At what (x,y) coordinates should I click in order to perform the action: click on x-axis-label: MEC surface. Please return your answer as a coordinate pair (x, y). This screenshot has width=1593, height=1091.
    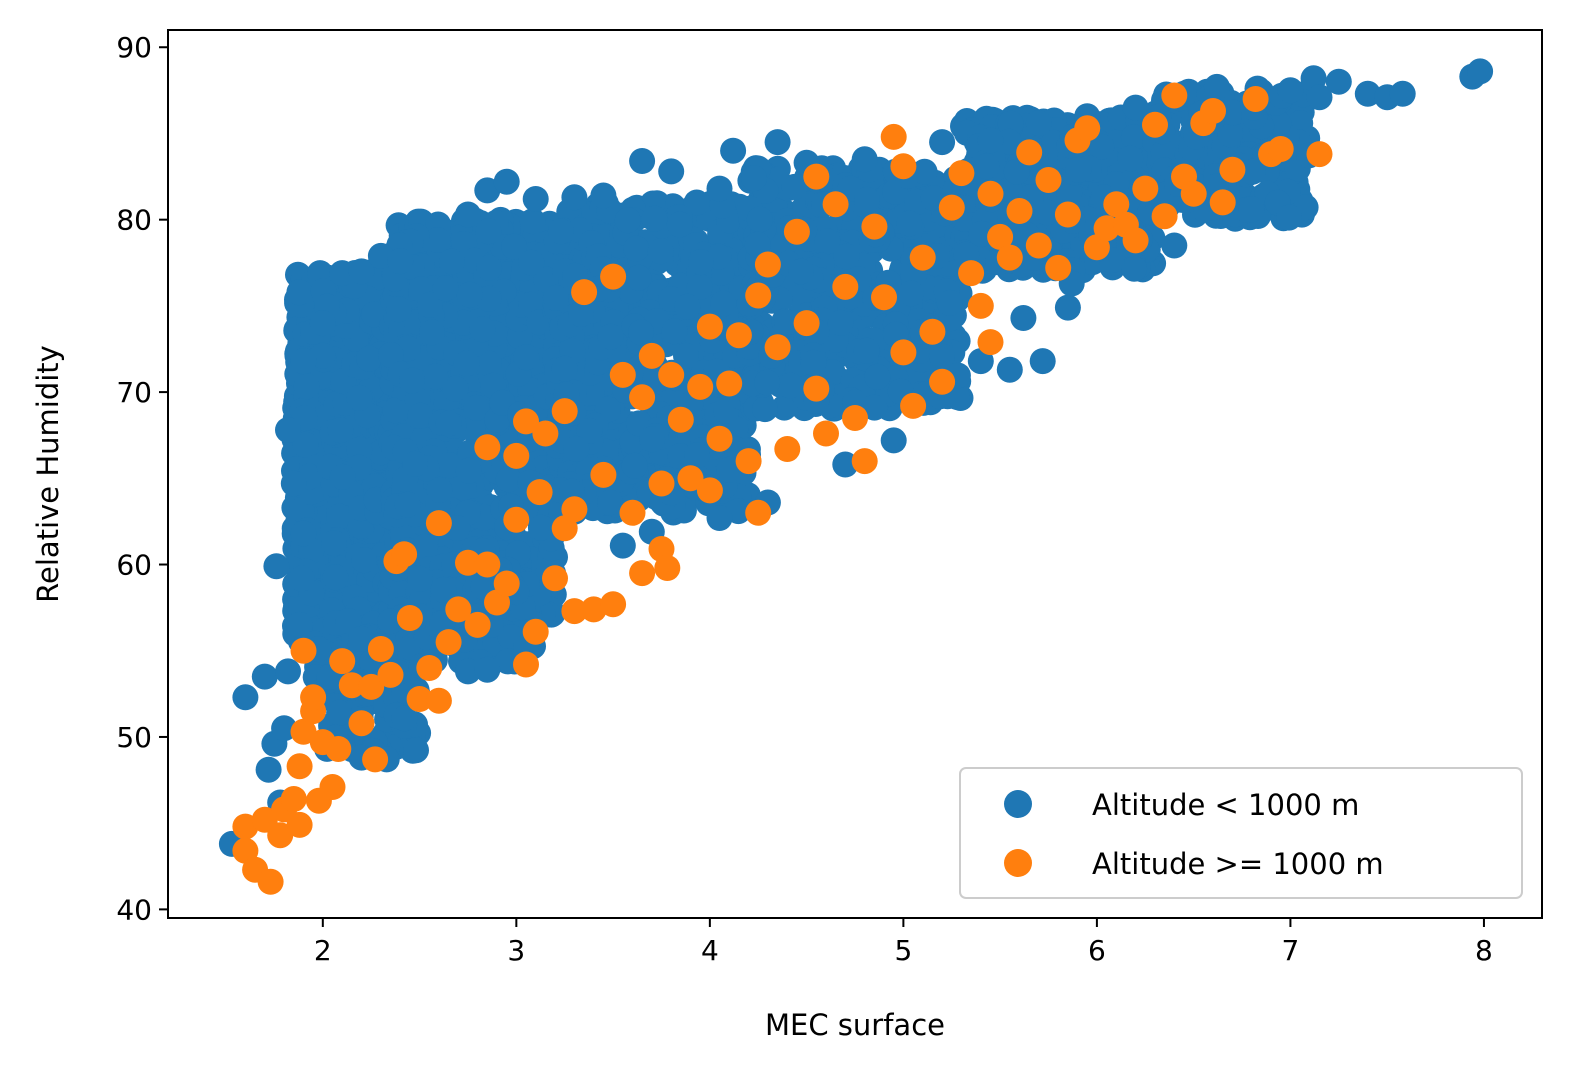
    Looking at the image, I should click on (855, 1025).